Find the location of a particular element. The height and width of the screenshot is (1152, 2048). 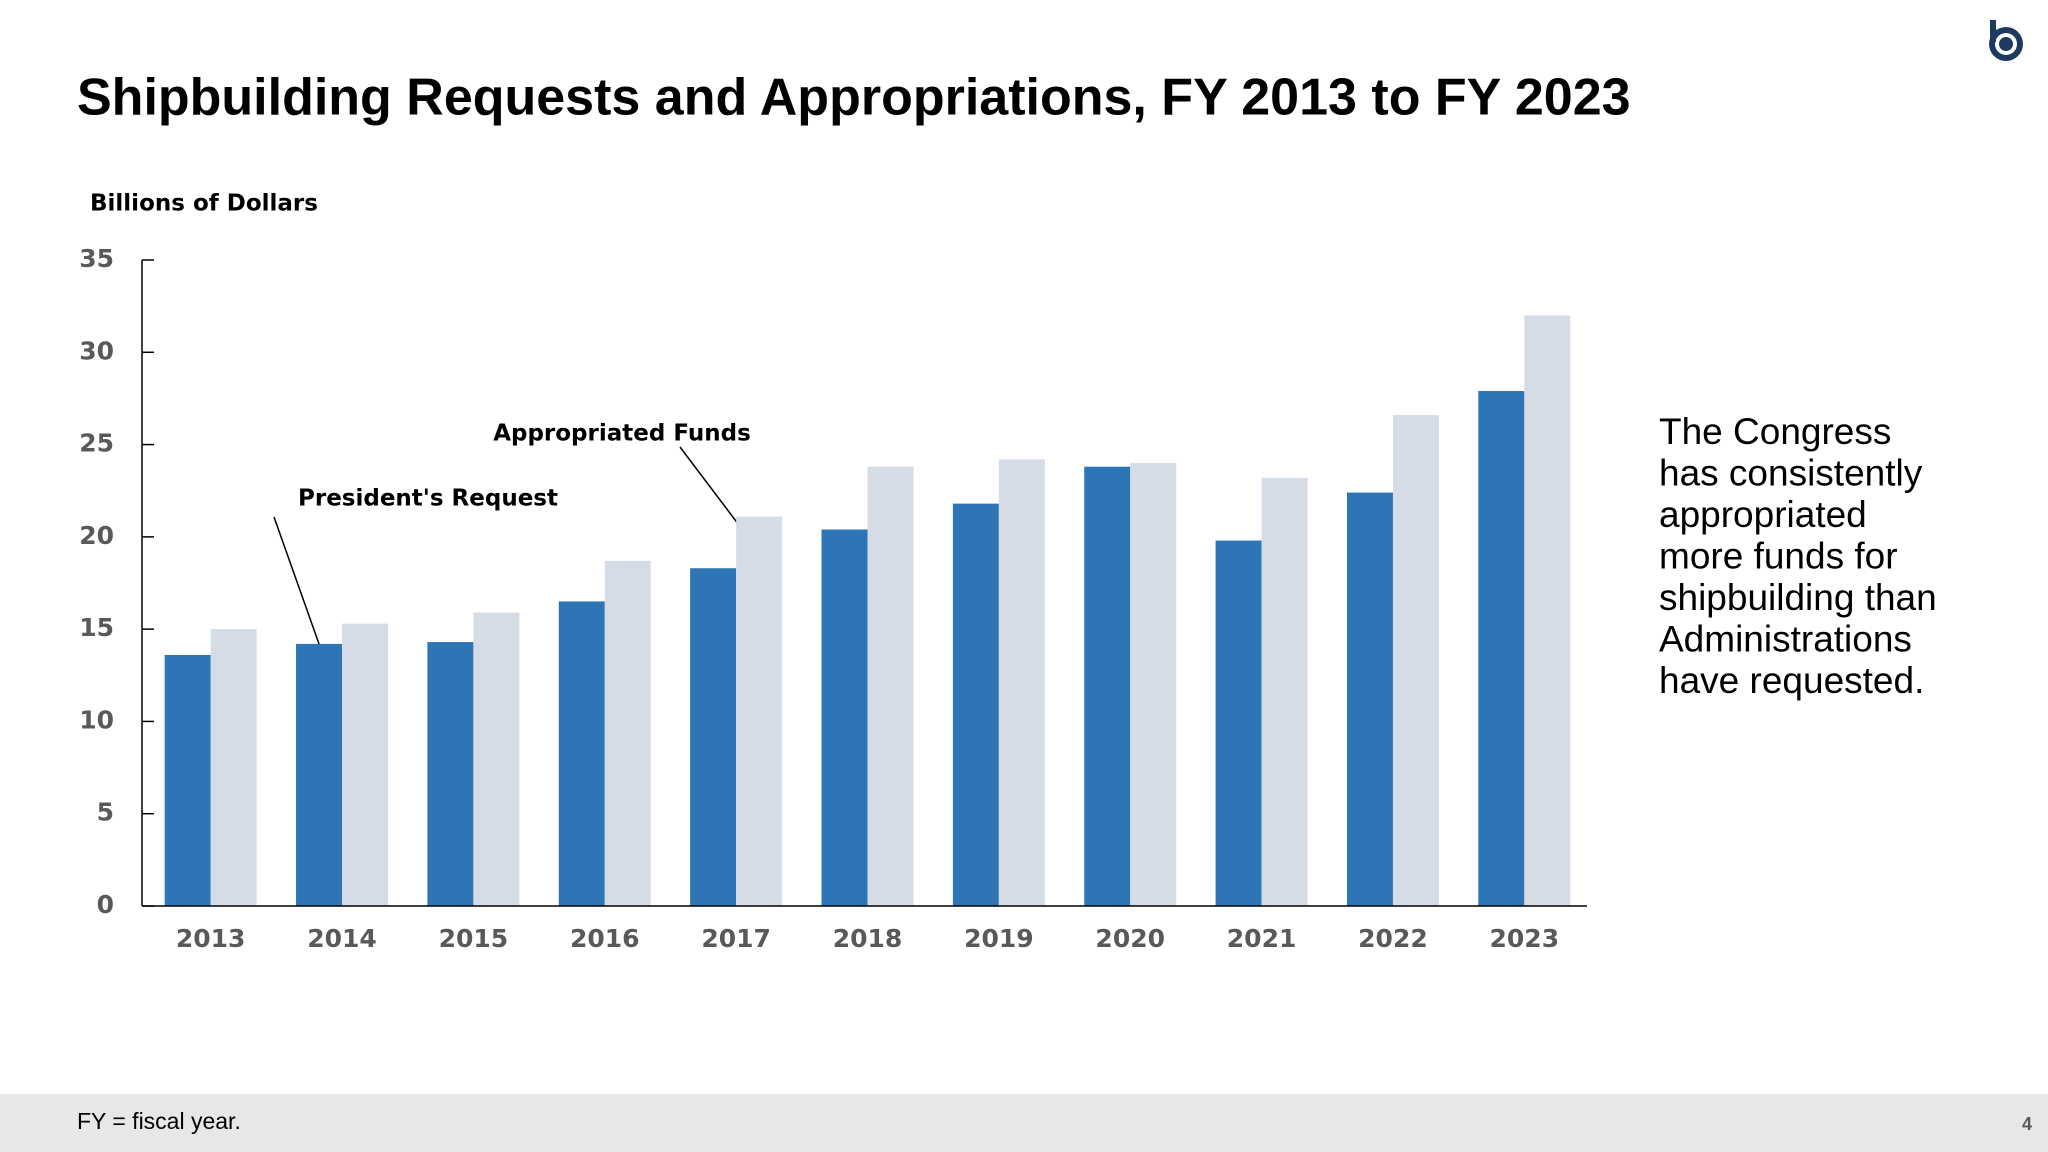

side-text-line: has consistently is located at coordinates (1791, 472).